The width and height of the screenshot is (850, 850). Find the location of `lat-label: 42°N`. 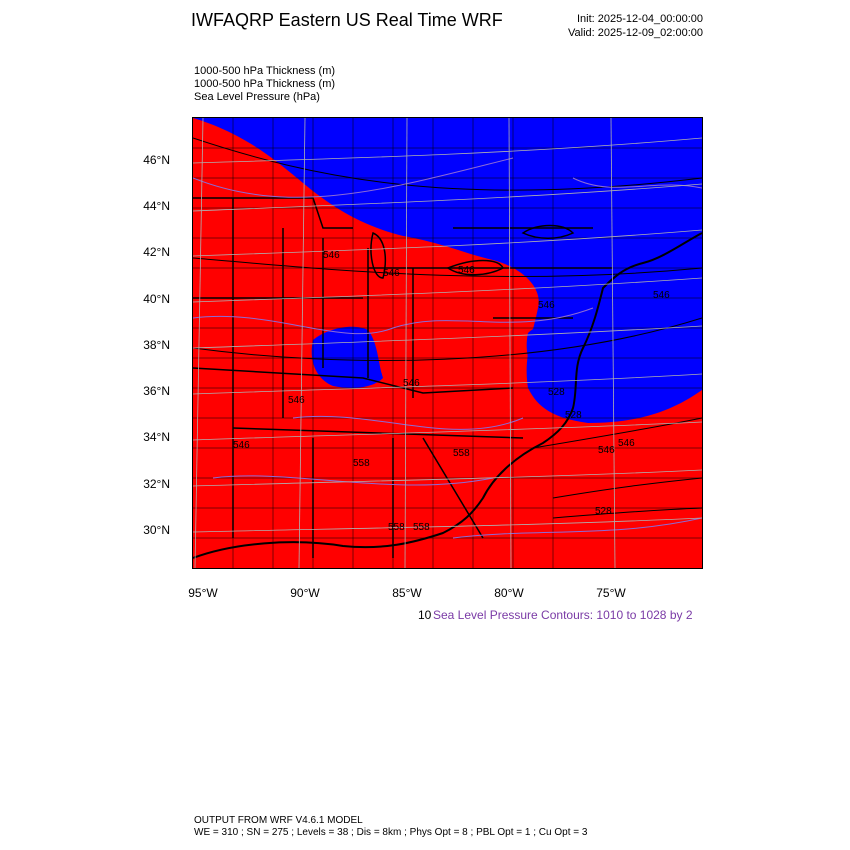

lat-label: 42°N is located at coordinates (156, 252).